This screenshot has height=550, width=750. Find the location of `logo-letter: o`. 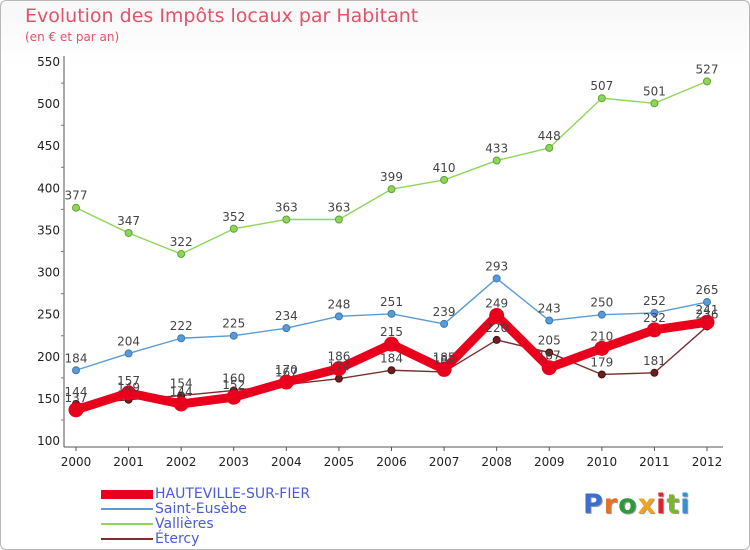

logo-letter: o is located at coordinates (628, 504).